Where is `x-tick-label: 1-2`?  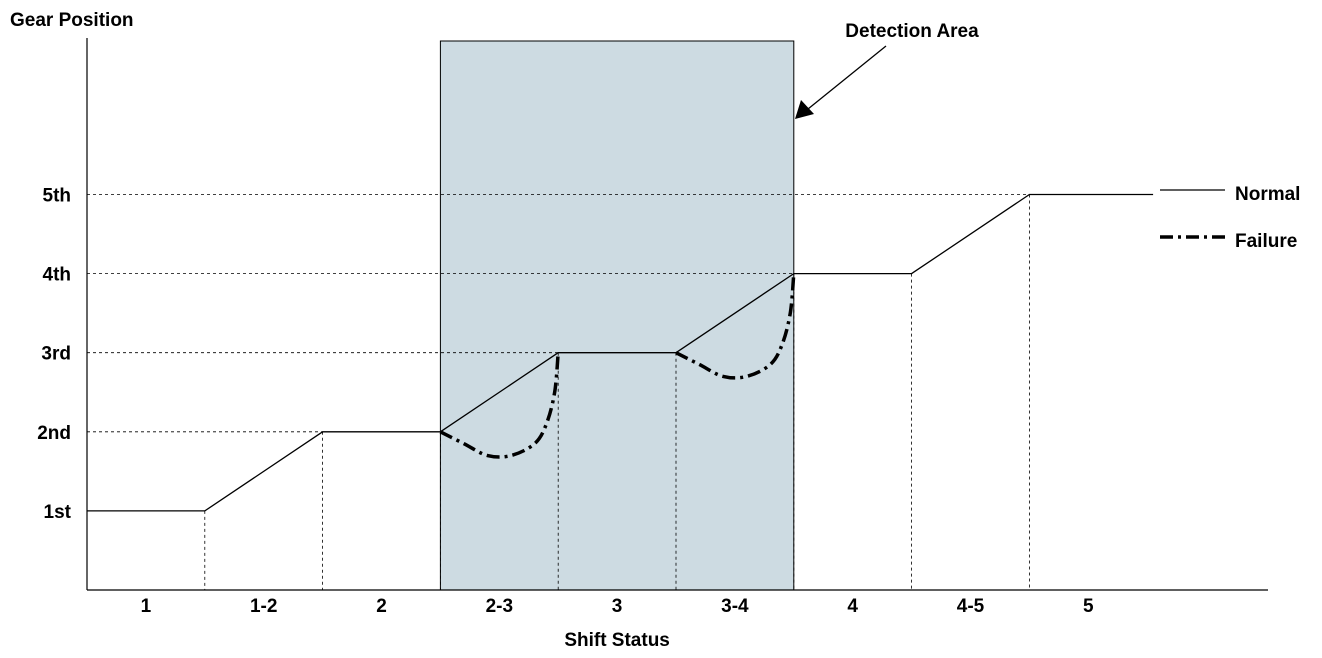
x-tick-label: 1-2 is located at coordinates (263, 606).